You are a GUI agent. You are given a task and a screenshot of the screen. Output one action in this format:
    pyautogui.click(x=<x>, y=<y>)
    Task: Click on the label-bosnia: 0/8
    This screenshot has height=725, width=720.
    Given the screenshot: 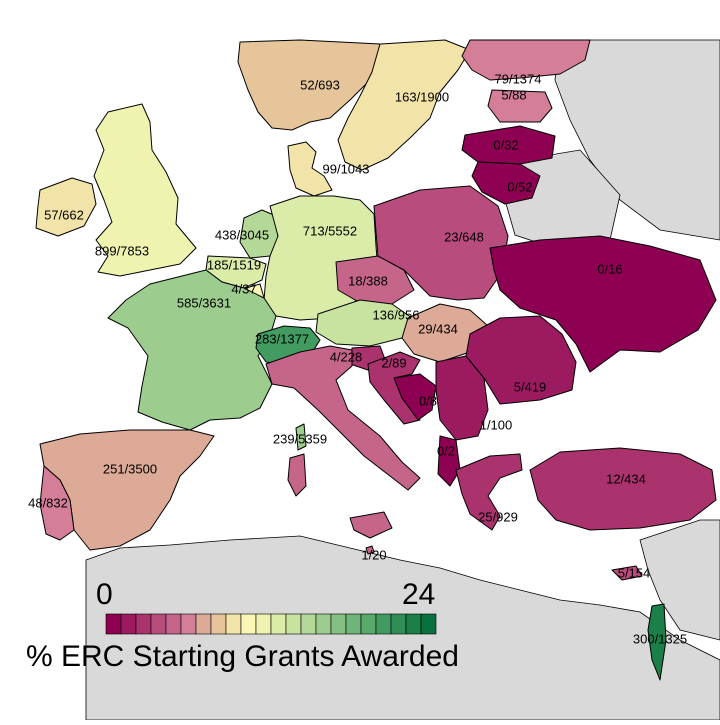 What is the action you would take?
    pyautogui.click(x=428, y=400)
    